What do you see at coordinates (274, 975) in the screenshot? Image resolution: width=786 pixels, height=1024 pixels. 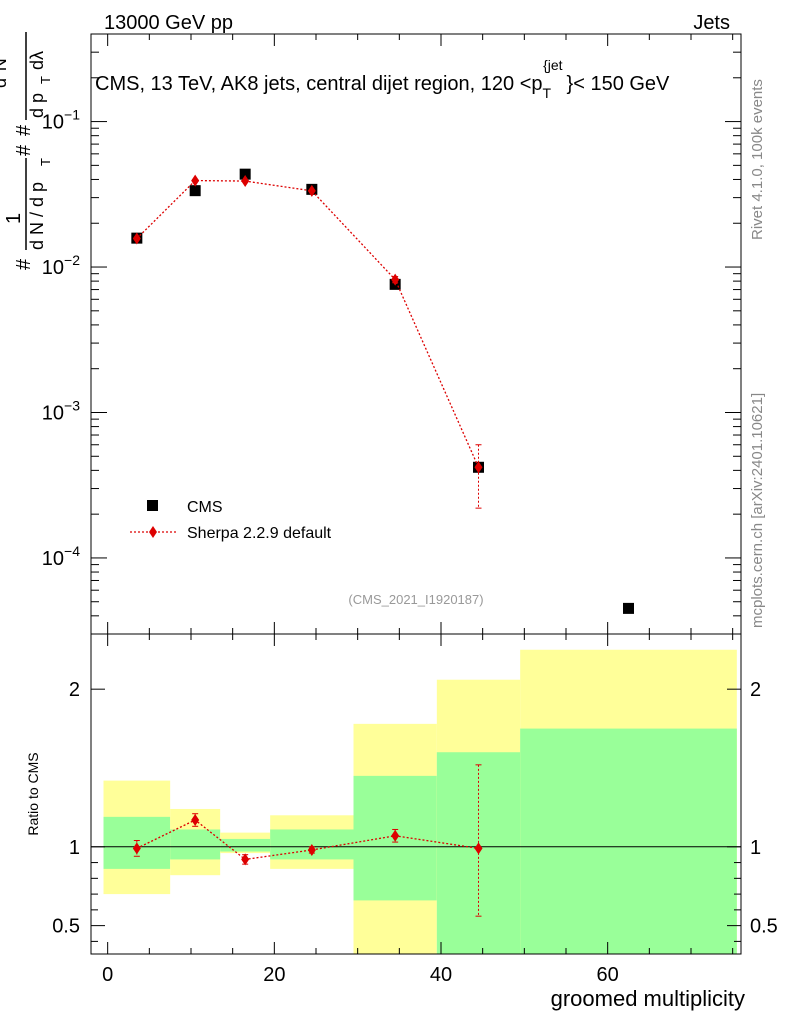 I see `x-tick-label: 20` at bounding box center [274, 975].